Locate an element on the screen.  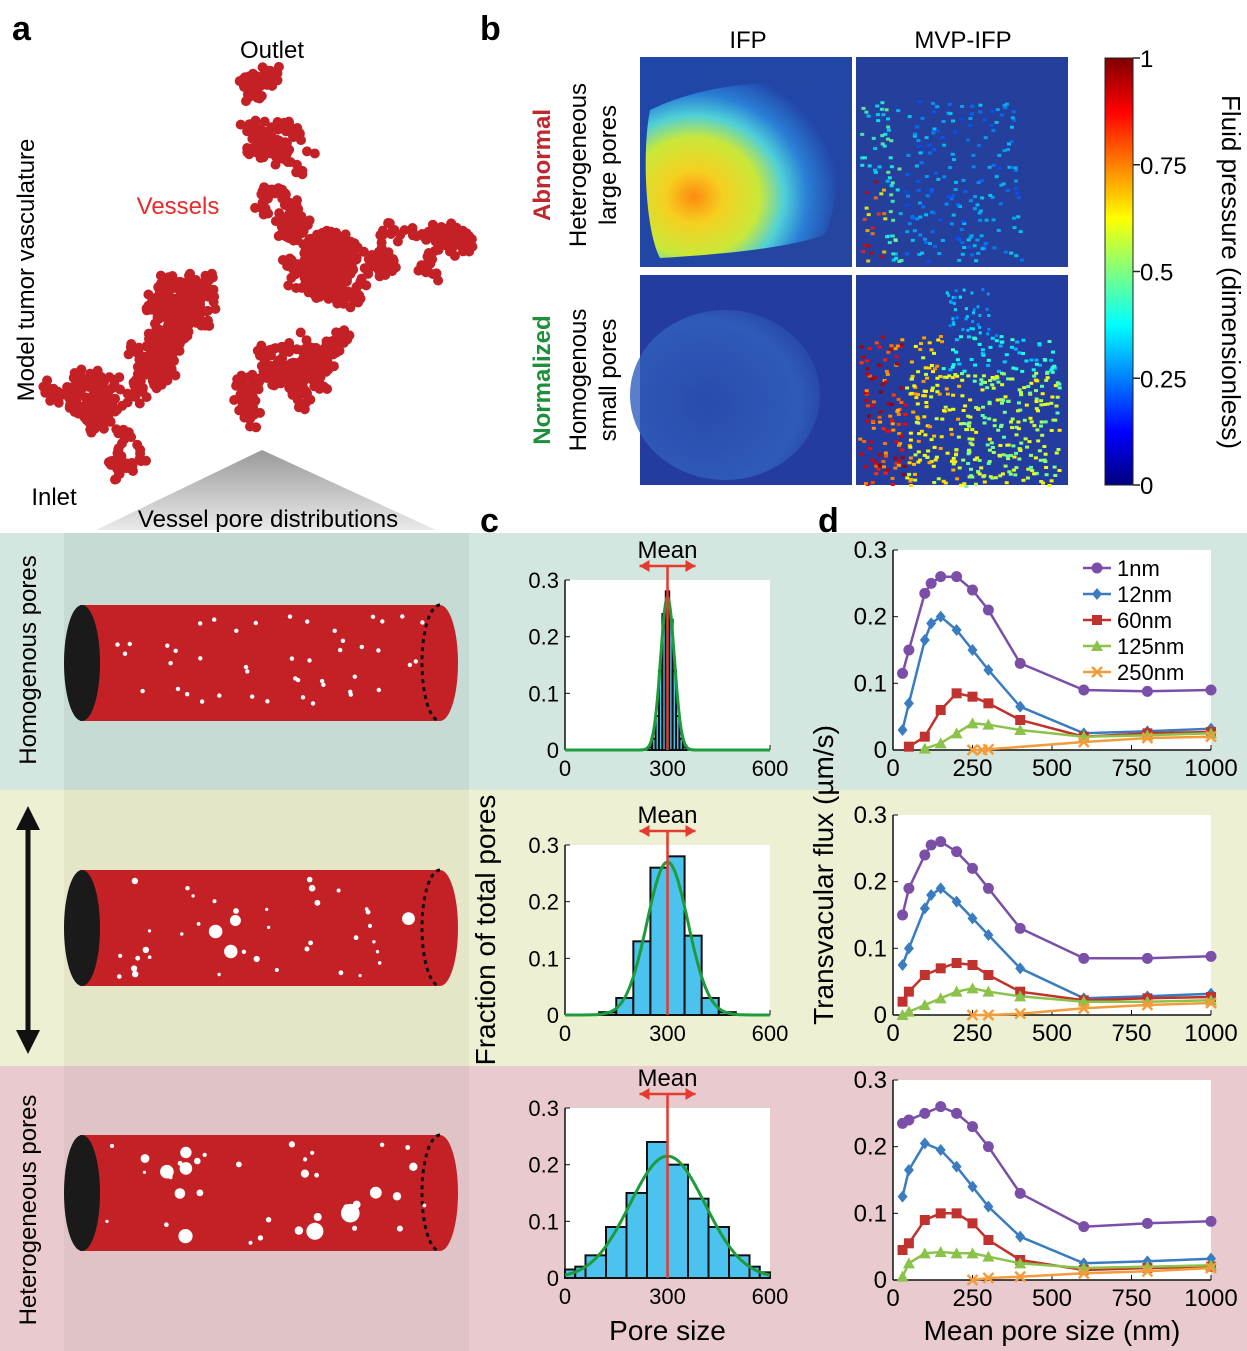
x-tick-label: 1000 is located at coordinates (1210, 1298).